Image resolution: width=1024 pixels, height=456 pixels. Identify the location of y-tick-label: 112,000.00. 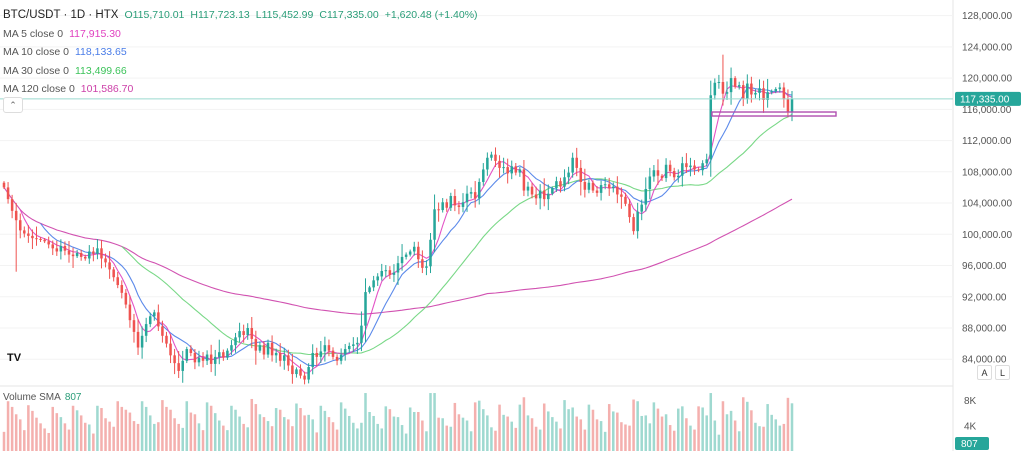
(987, 141).